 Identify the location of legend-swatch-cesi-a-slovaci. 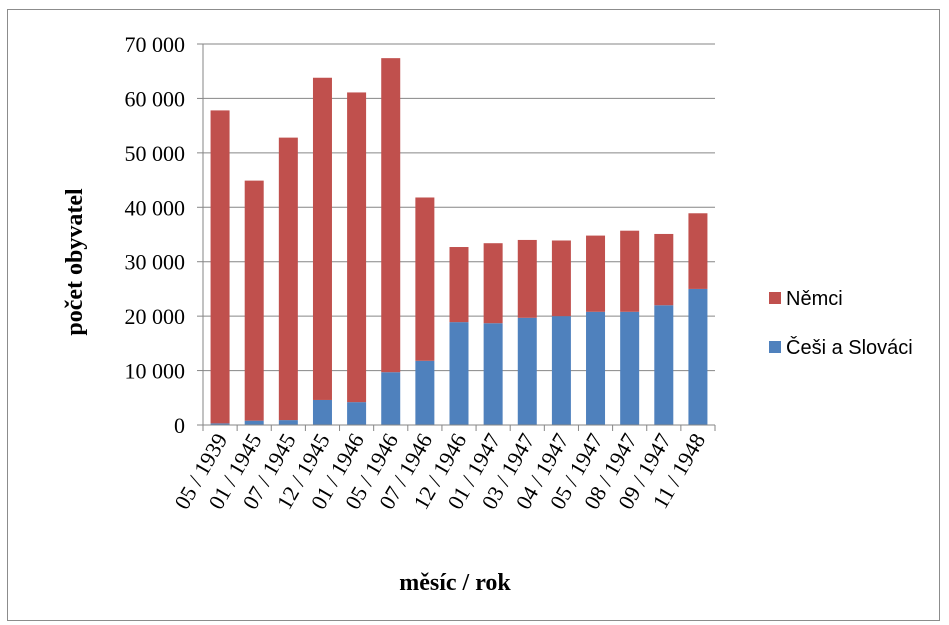
(775, 347).